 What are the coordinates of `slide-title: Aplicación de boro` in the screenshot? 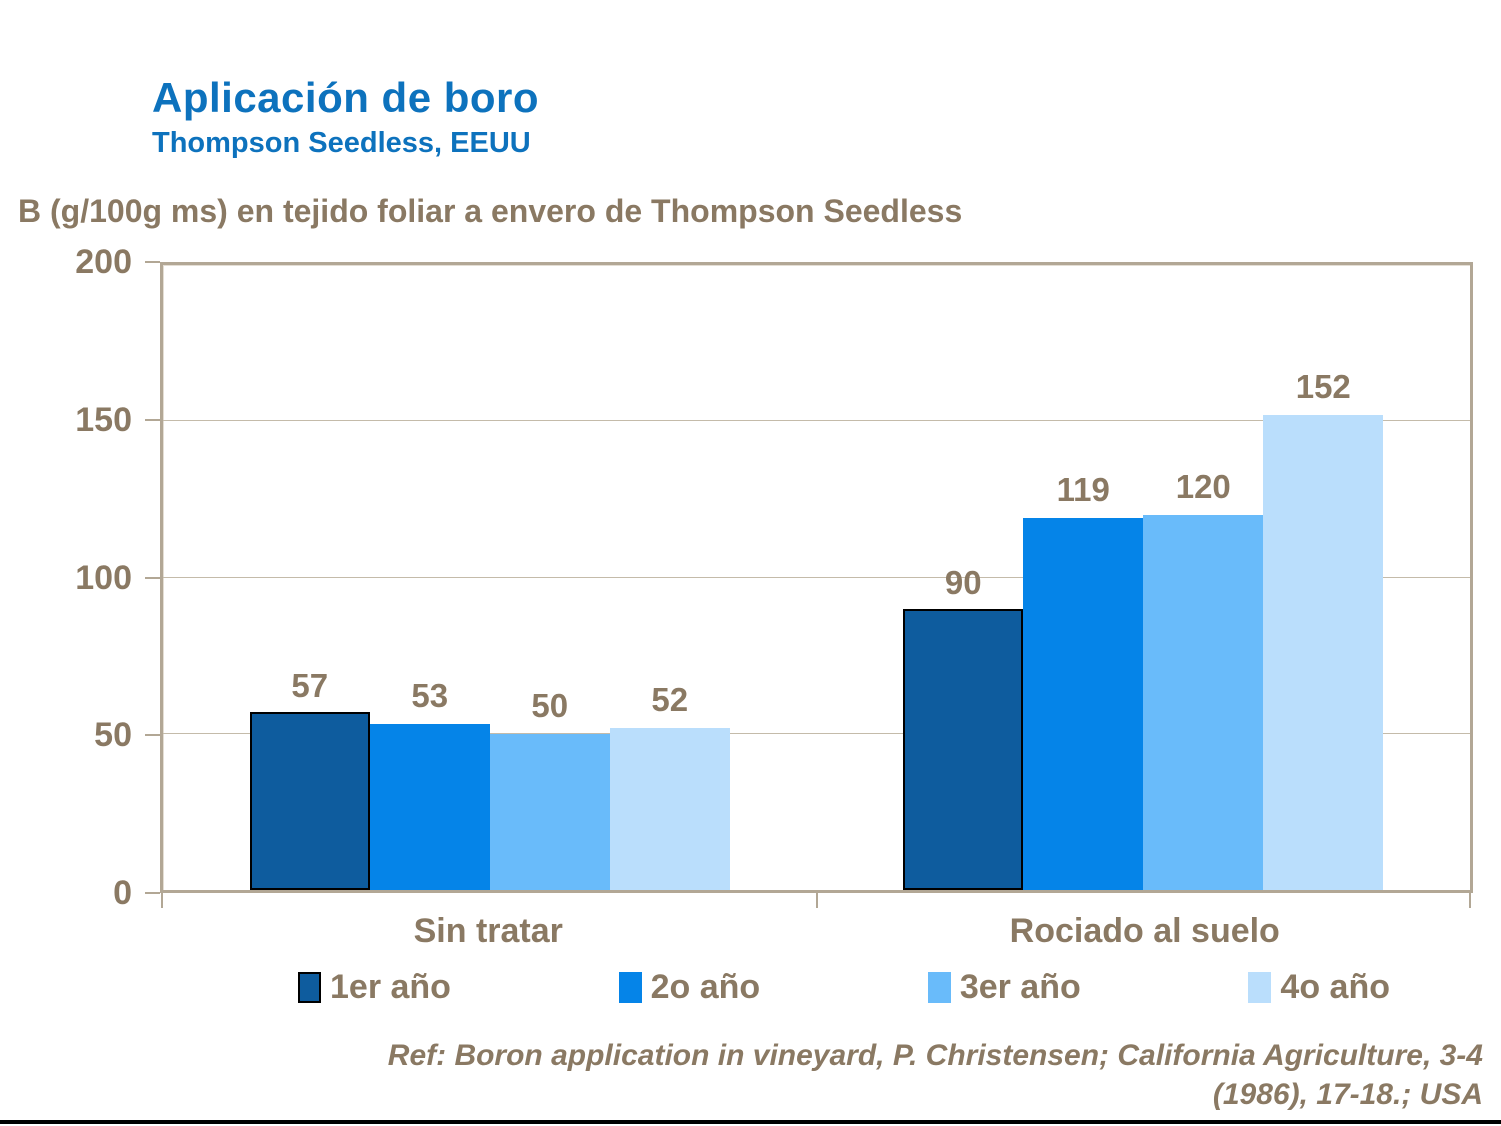 It's located at (346, 97).